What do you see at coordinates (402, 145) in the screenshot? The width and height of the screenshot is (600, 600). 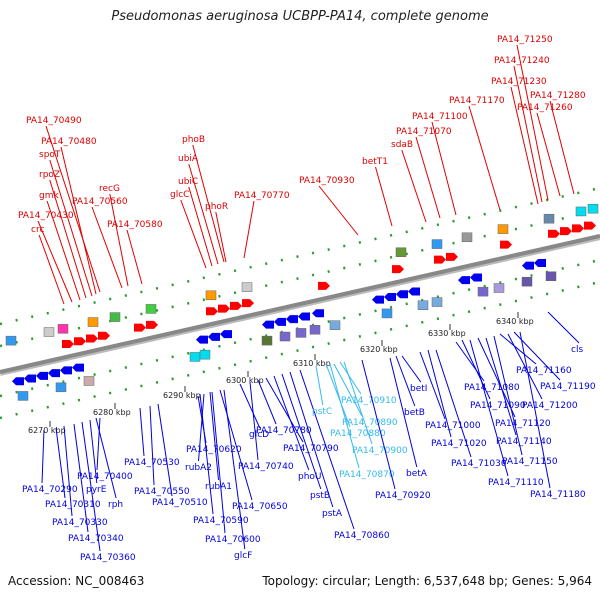 I see `gene-label-sdab: sdaB` at bounding box center [402, 145].